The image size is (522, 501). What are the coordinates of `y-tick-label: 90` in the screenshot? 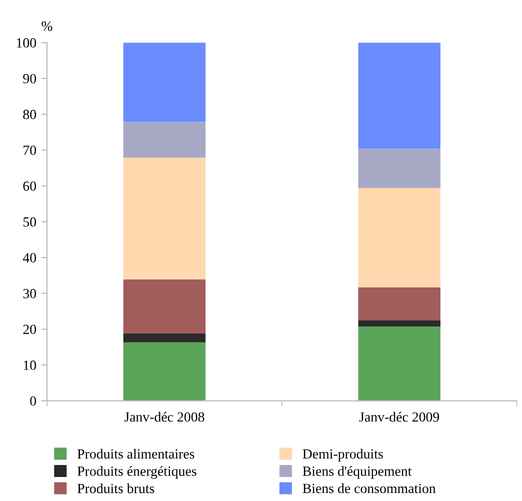 It's located at (29, 79).